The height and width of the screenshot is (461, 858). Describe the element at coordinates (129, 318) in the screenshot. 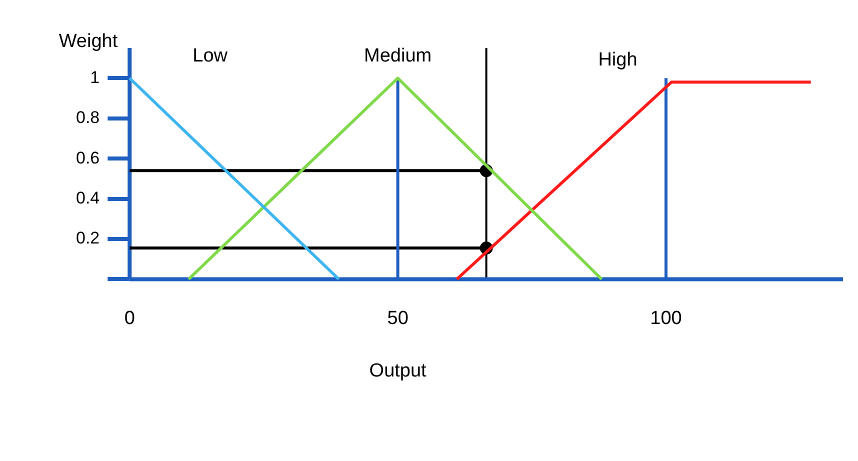

I see `x-tick-label: 0` at that location.